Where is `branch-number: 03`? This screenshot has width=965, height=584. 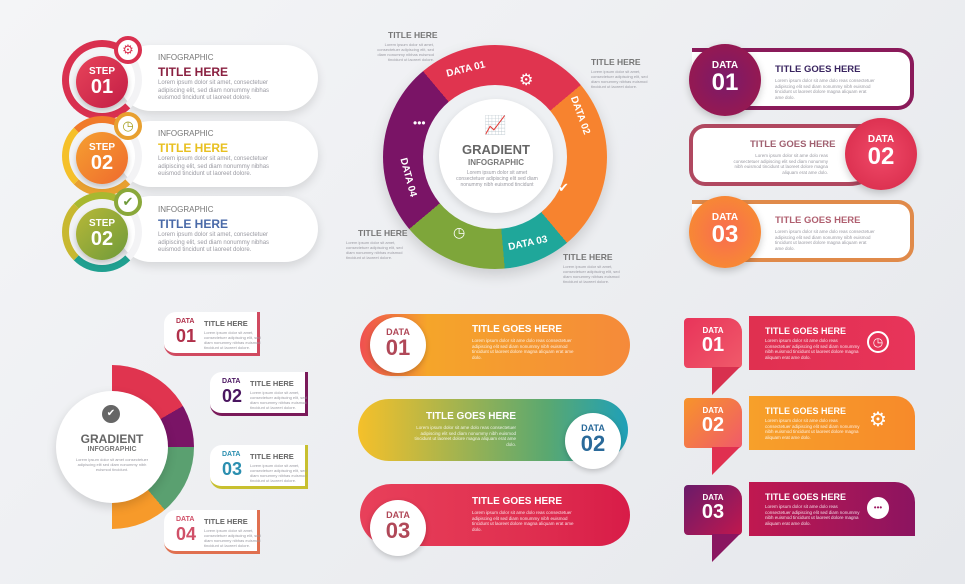 branch-number: 03 is located at coordinates (232, 469).